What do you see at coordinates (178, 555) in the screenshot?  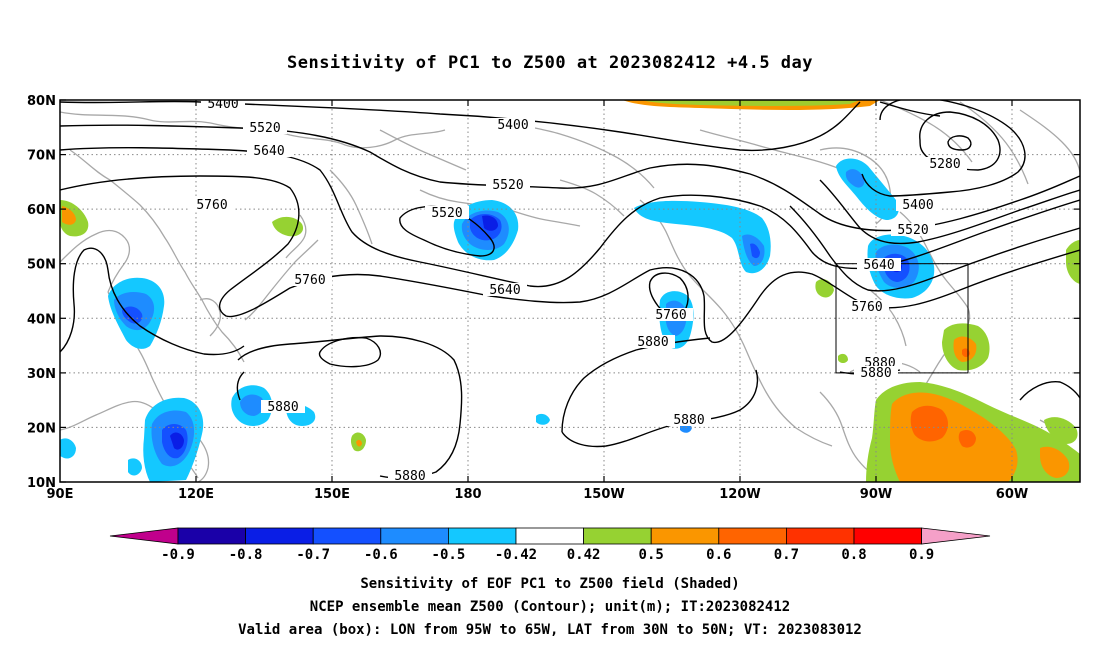 I see `colorbar-label: -0.9` at bounding box center [178, 555].